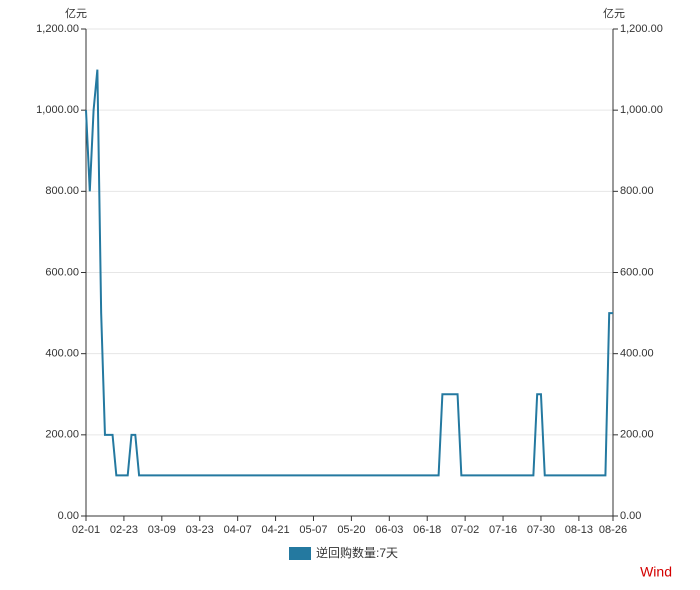 This screenshot has height=590, width=700. I want to click on y-tick-label: 800.00, so click(62, 191).